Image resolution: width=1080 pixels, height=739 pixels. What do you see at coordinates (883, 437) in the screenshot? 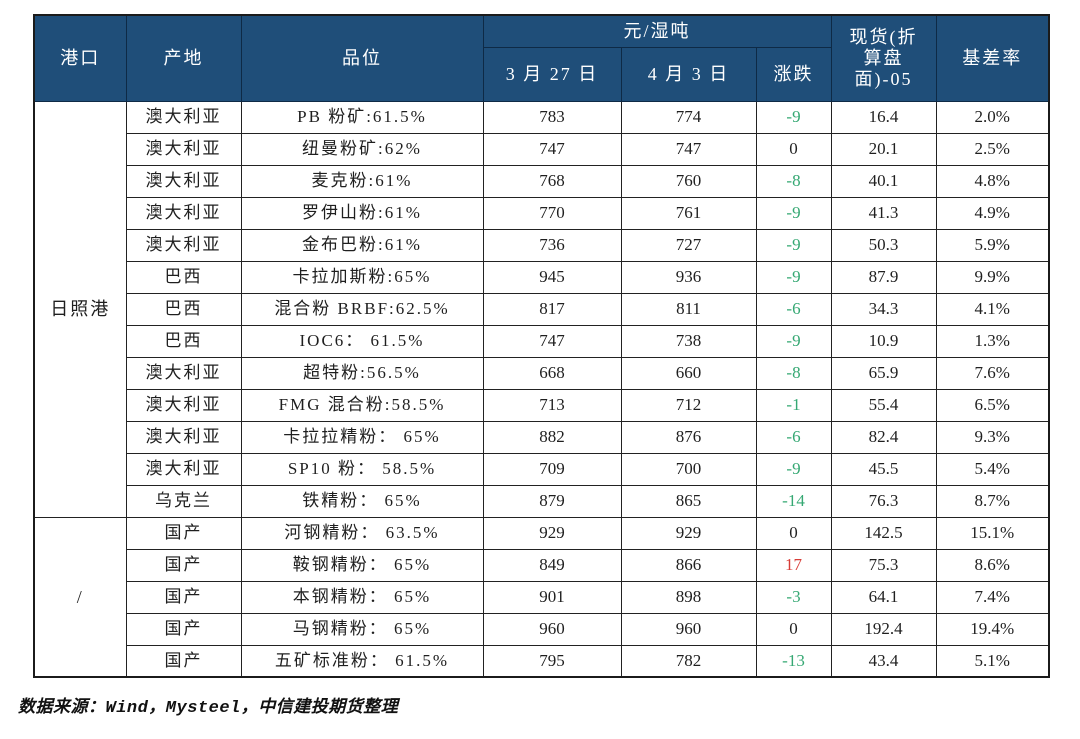
I see `spot-cell: 82.4` at bounding box center [883, 437].